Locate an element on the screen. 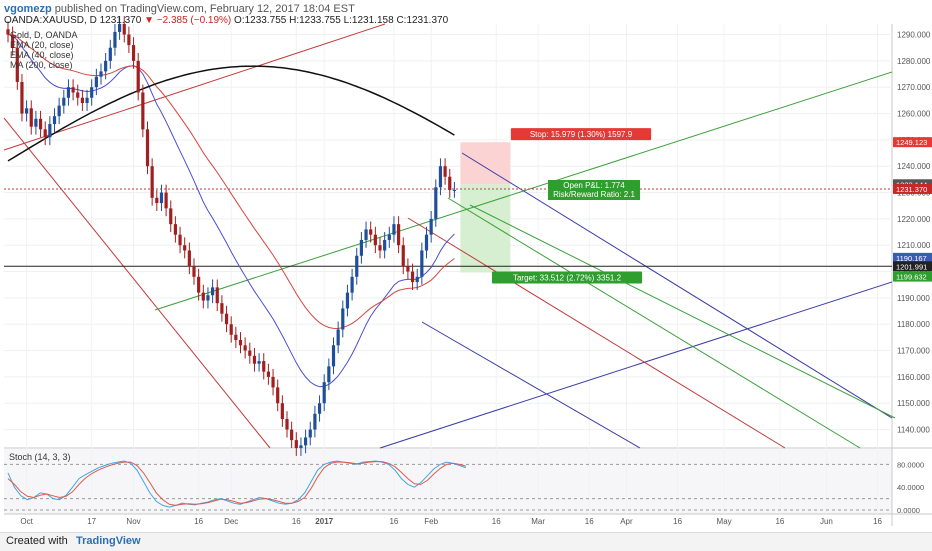 This screenshot has height=551, width=932. stoch-tick-label: 0.0000 is located at coordinates (908, 510).